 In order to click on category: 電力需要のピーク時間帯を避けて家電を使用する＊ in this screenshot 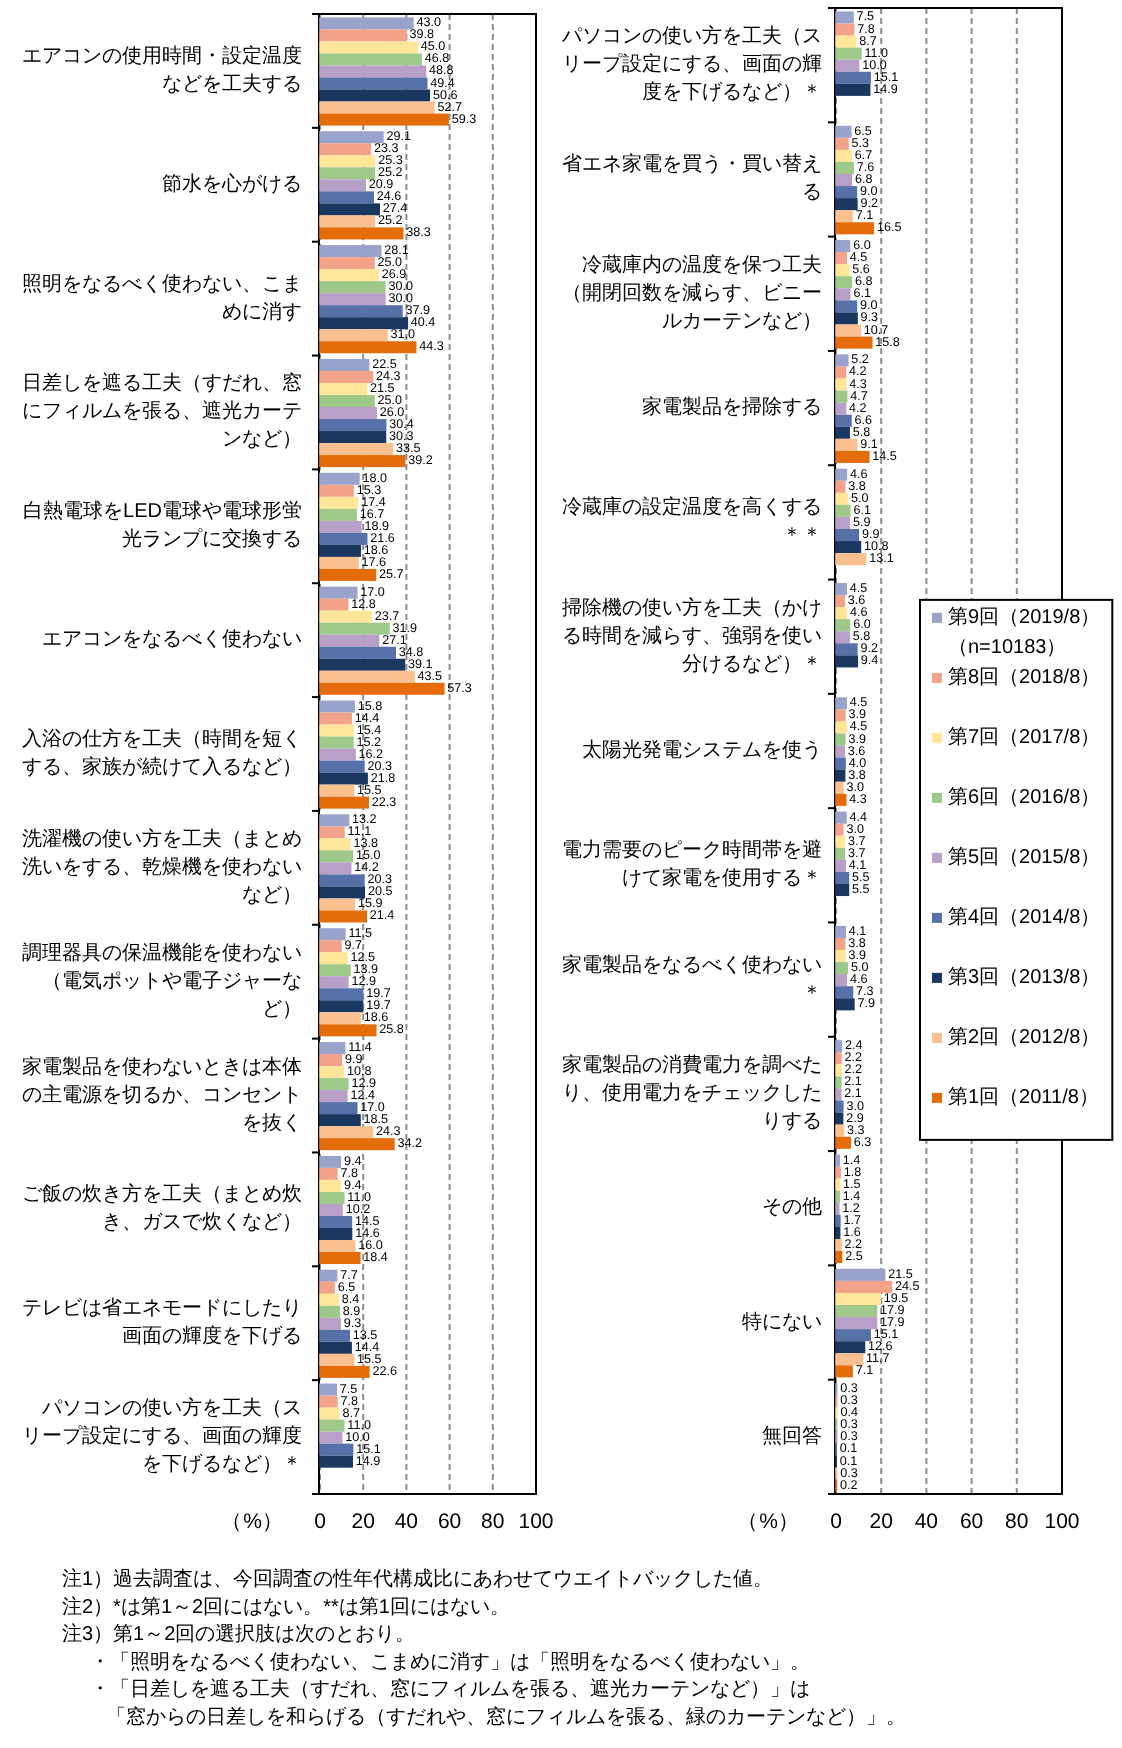, I will do `click(692, 865)`.